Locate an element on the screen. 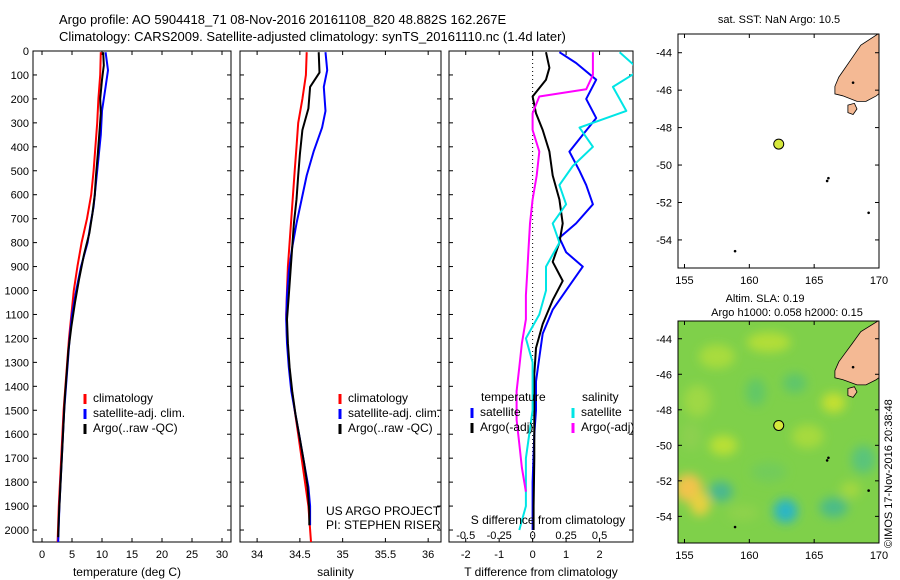  map1-ytick-label: -48 is located at coordinates (664, 129).